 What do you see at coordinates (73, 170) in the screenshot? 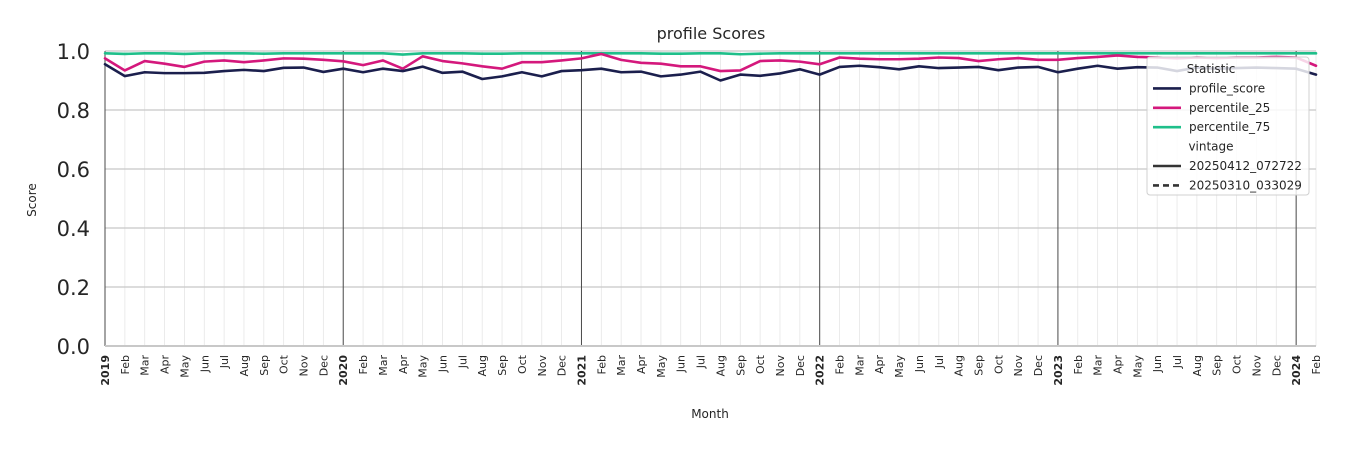
I see `y-tick-label: 0.6` at bounding box center [73, 170].